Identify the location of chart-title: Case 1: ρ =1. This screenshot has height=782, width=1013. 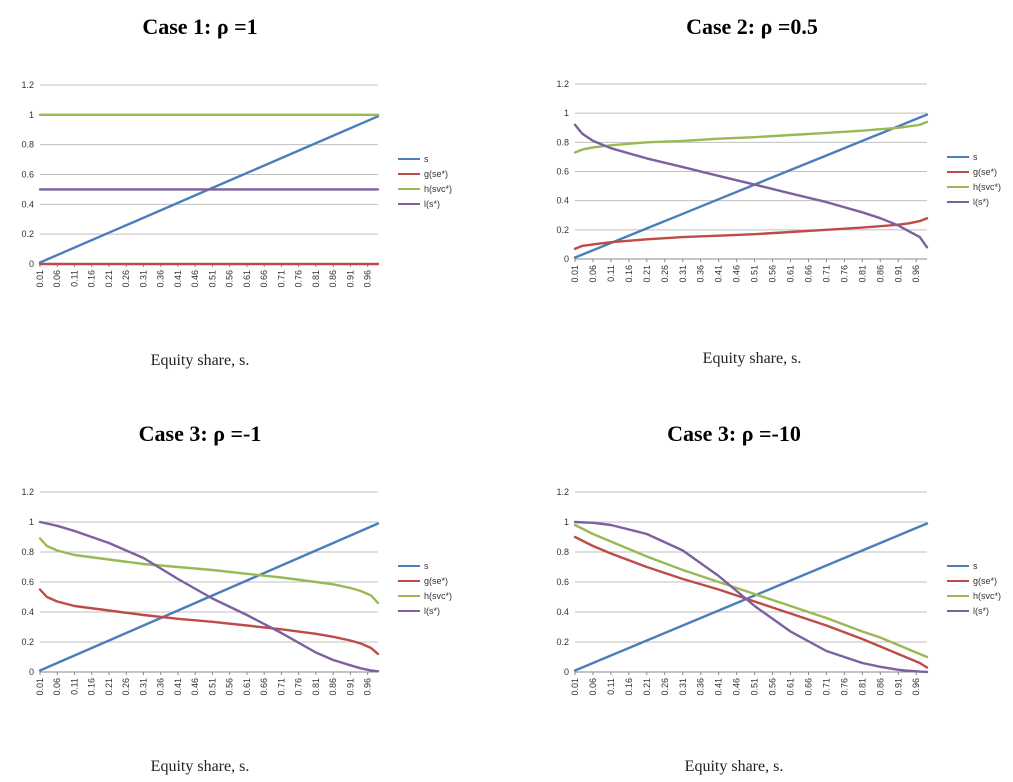
(200, 26).